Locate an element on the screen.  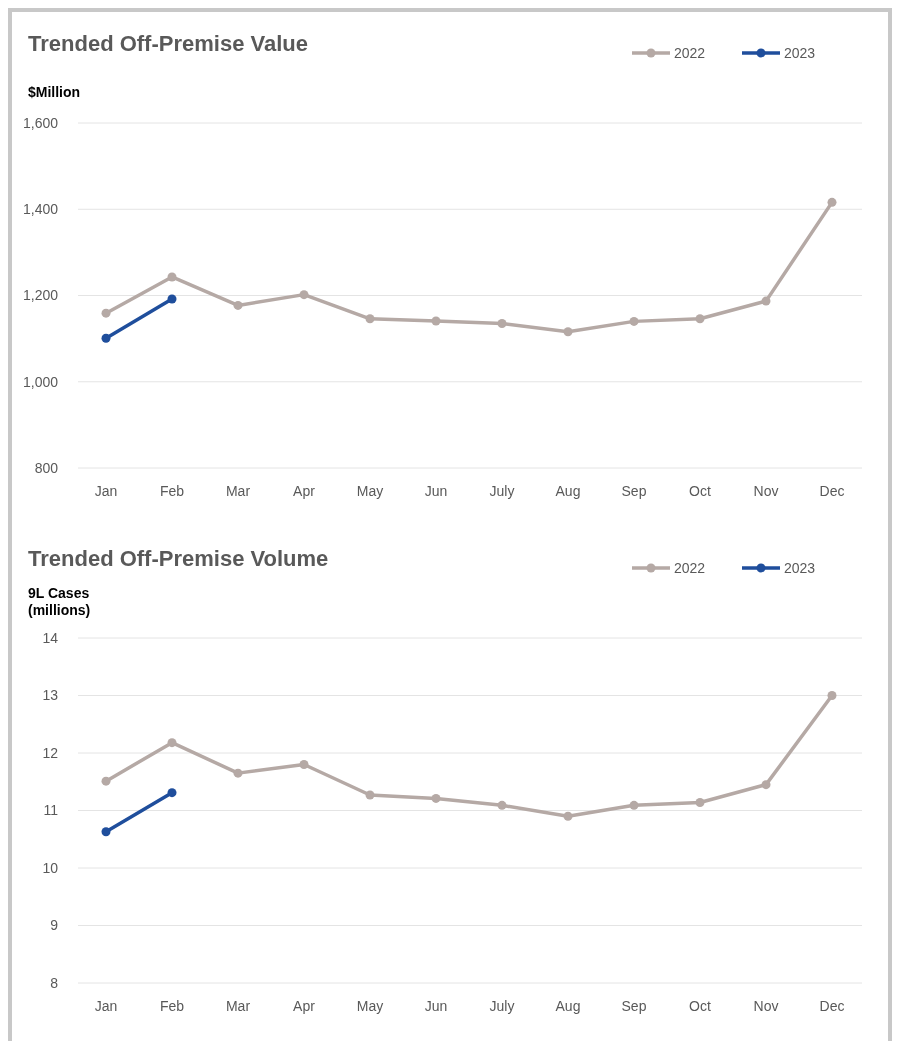
y-tick-label: 1,600 is located at coordinates (40, 122).